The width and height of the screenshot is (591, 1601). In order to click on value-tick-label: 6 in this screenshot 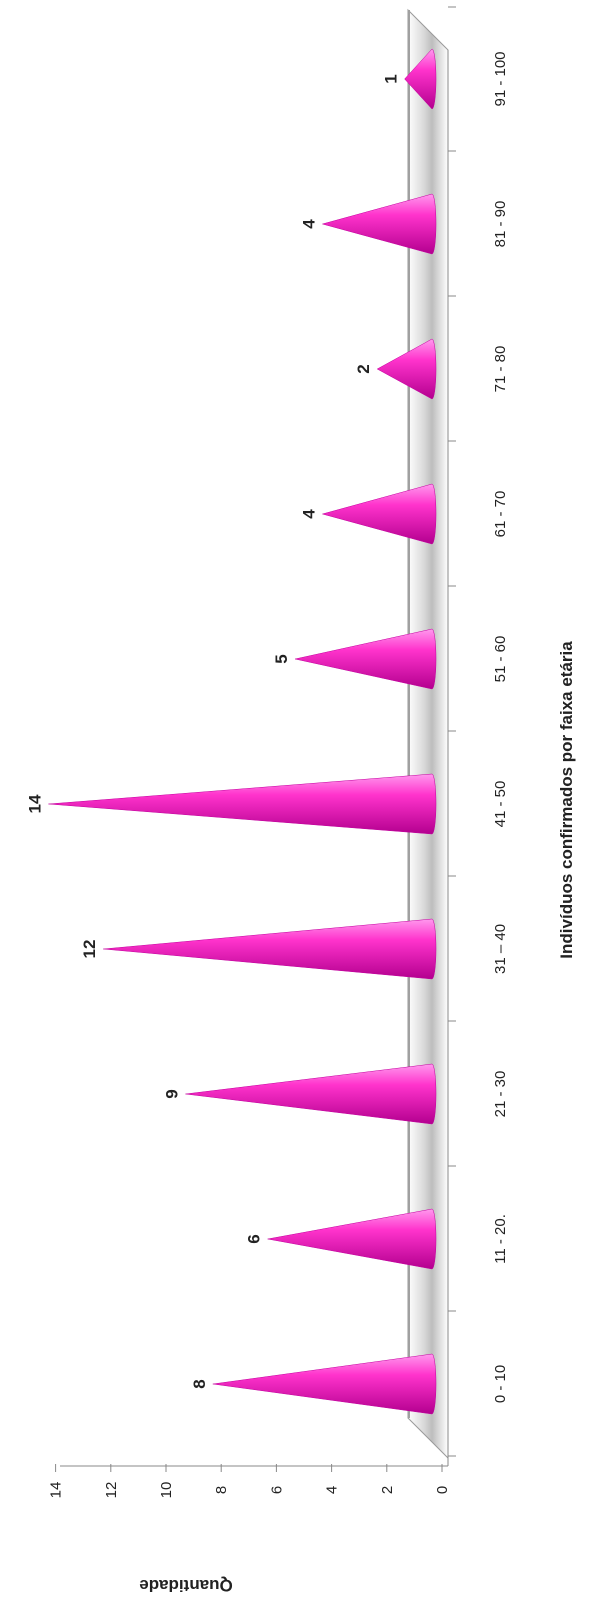, I will do `click(276, 1490)`.